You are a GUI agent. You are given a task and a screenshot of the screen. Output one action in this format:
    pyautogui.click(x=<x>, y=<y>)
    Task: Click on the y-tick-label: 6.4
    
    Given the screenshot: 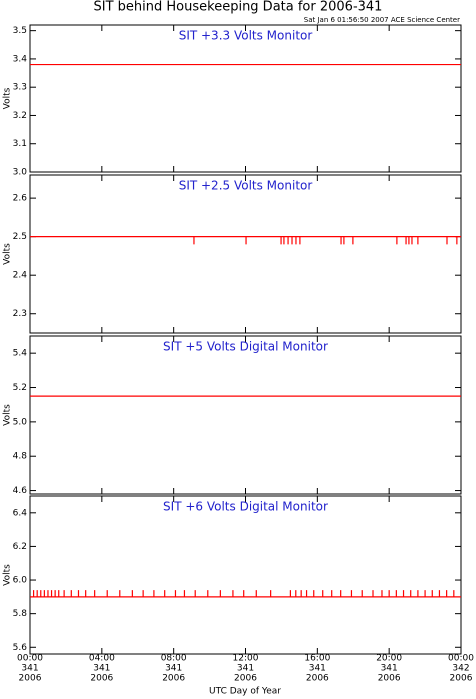 What is the action you would take?
    pyautogui.click(x=20, y=513)
    